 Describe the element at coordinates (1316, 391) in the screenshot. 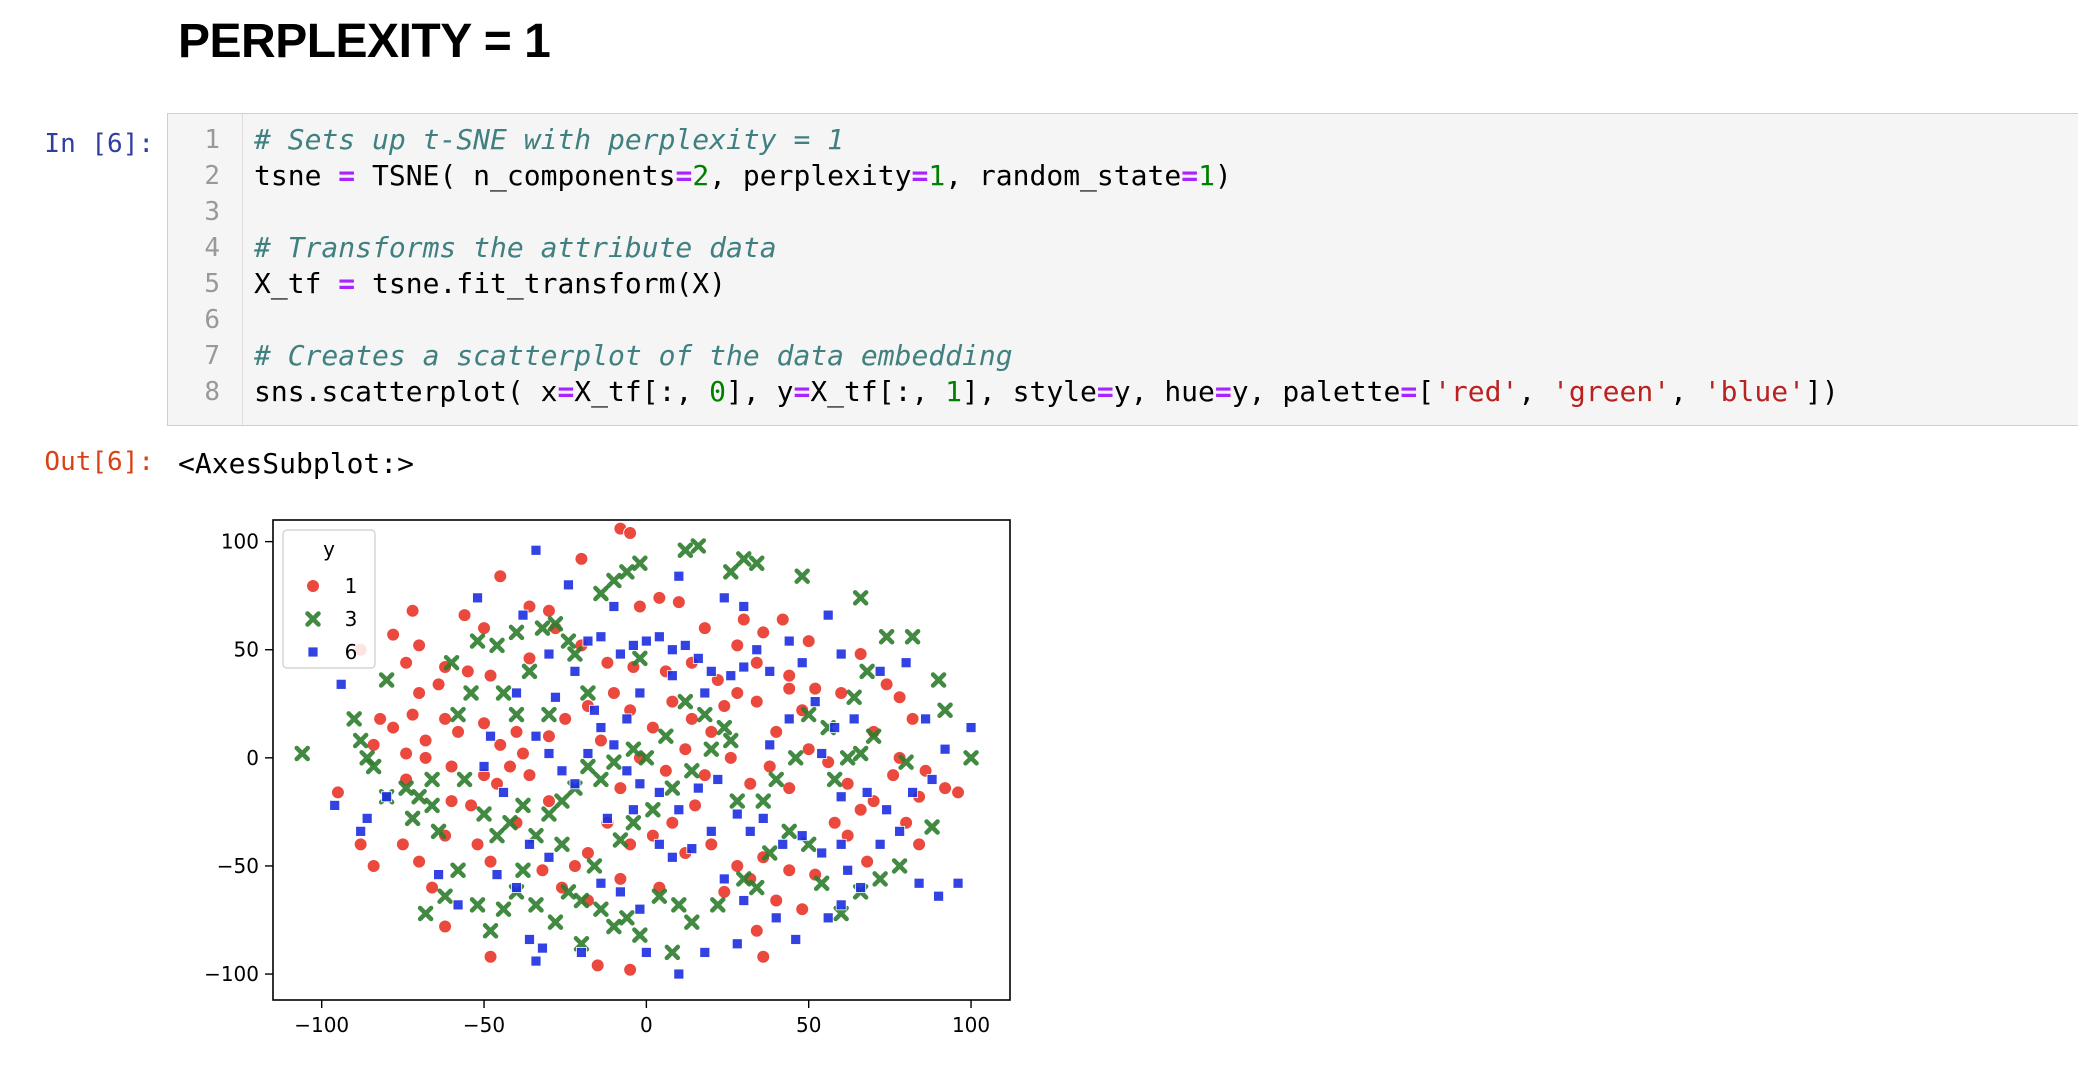

I see `code-token: y, palette` at that location.